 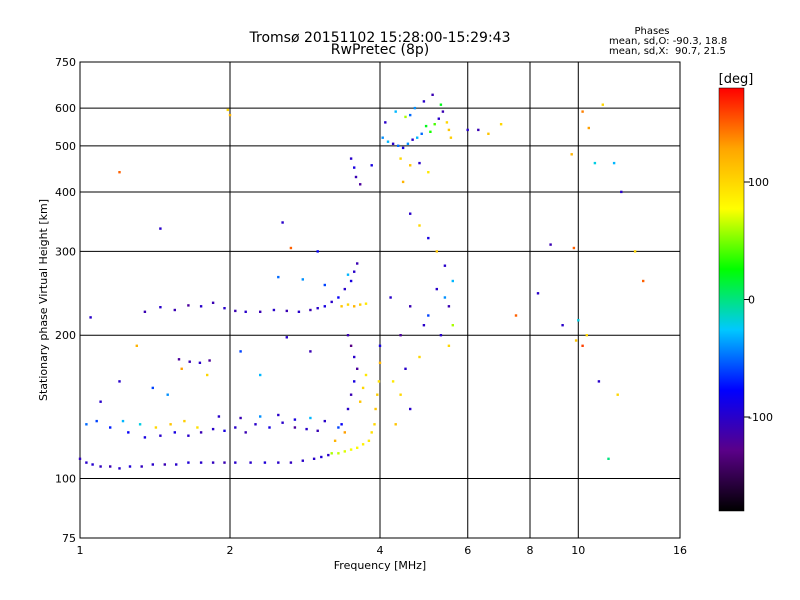 I want to click on chart-title: Tromsø 20151102 15:28:00-15:29:43, so click(x=380, y=38).